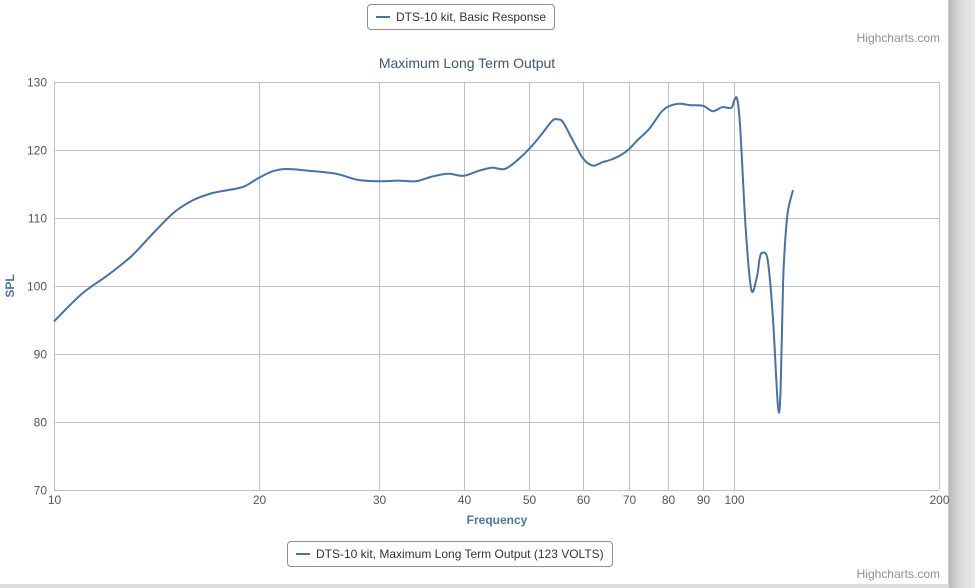  What do you see at coordinates (465, 500) in the screenshot?
I see `x-tick-label: 40` at bounding box center [465, 500].